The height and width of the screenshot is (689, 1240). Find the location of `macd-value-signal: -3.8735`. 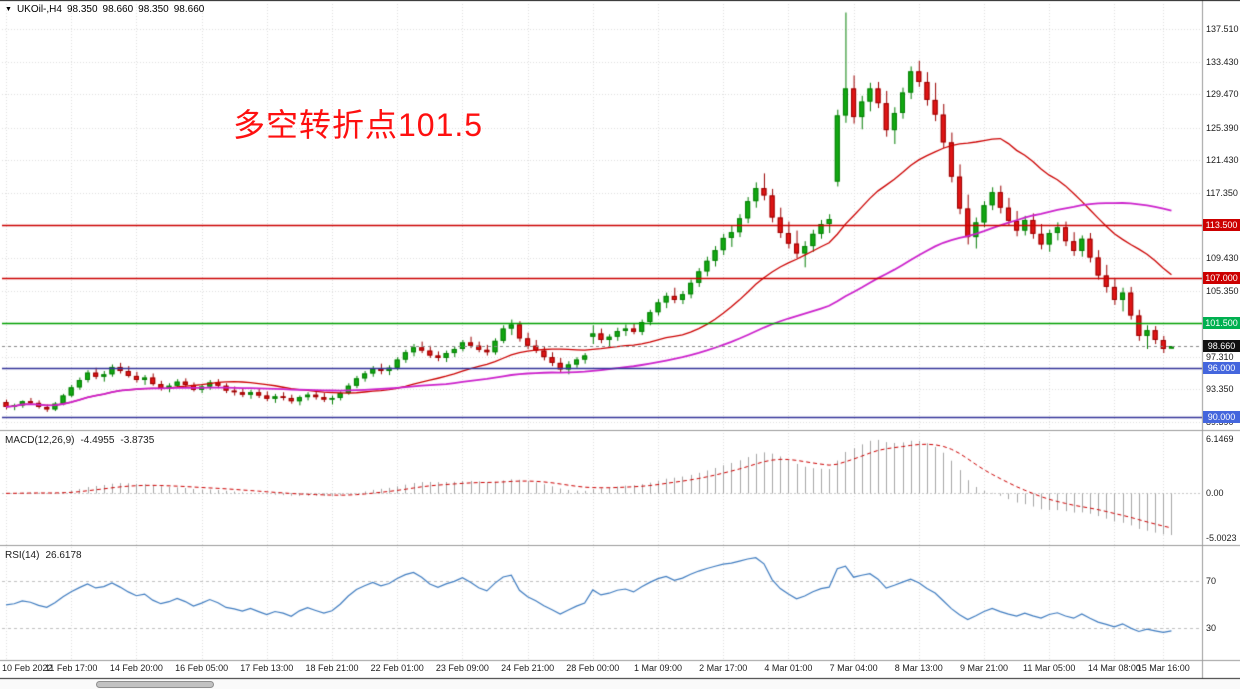

macd-value-signal: -3.8735 is located at coordinates (137, 440).